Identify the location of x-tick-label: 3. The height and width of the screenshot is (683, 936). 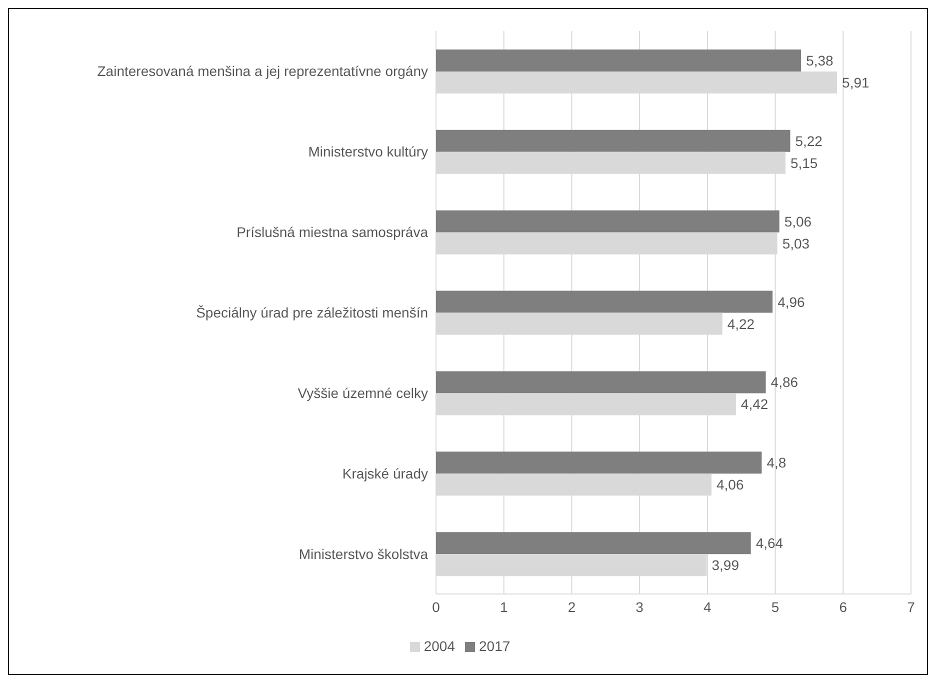
(640, 606).